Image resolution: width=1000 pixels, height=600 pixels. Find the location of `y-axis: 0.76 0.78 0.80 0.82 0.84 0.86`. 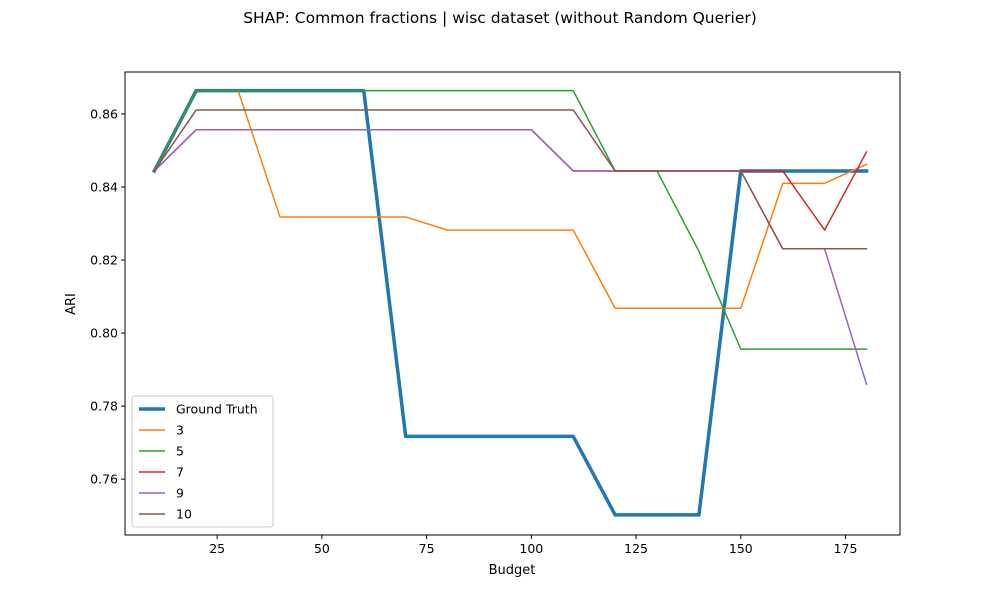

y-axis: 0.76 0.78 0.80 0.82 0.84 0.86 is located at coordinates (107, 296).